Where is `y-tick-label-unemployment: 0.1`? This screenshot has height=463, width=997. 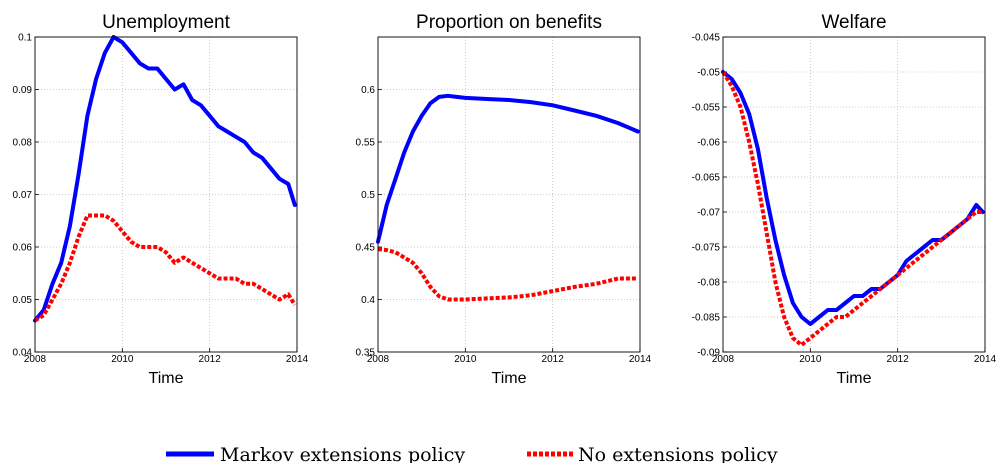
y-tick-label-unemployment: 0.1 is located at coordinates (25, 38).